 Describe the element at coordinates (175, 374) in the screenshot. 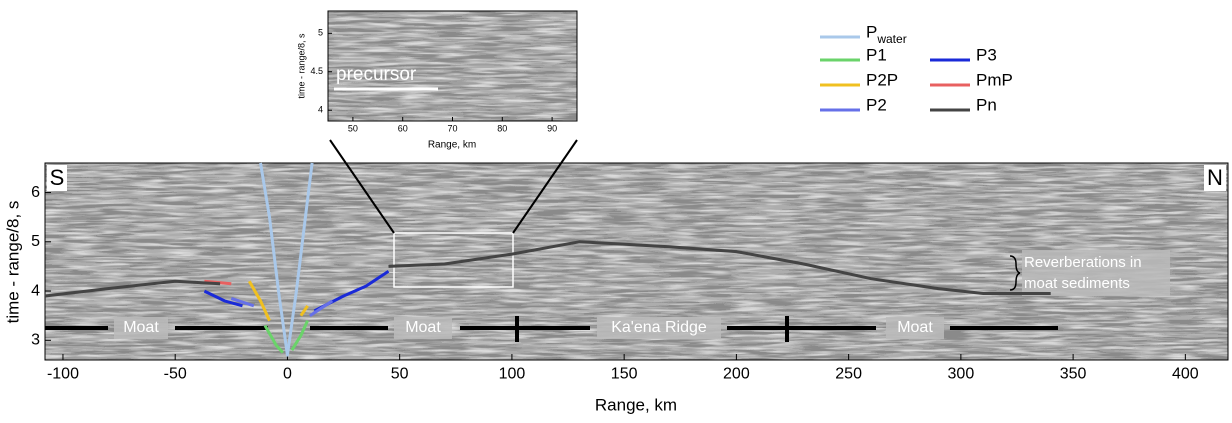

I see `x-tick-label: -50` at that location.